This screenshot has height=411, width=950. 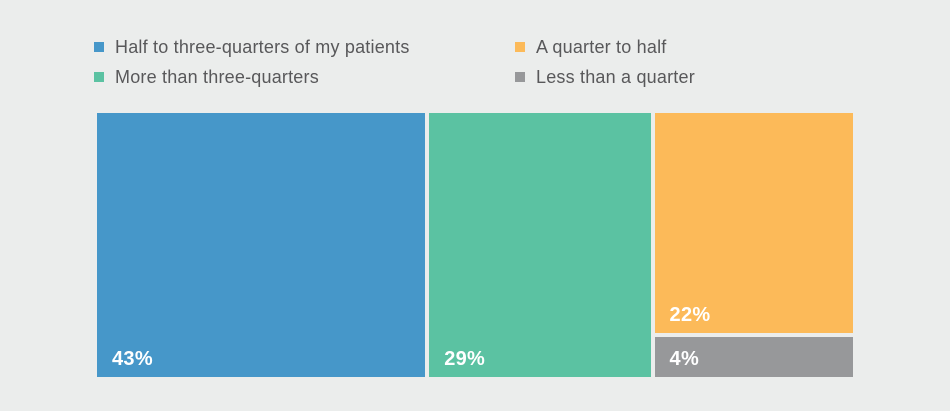 I want to click on value-label-quarter-to-half: 22%, so click(x=690, y=315).